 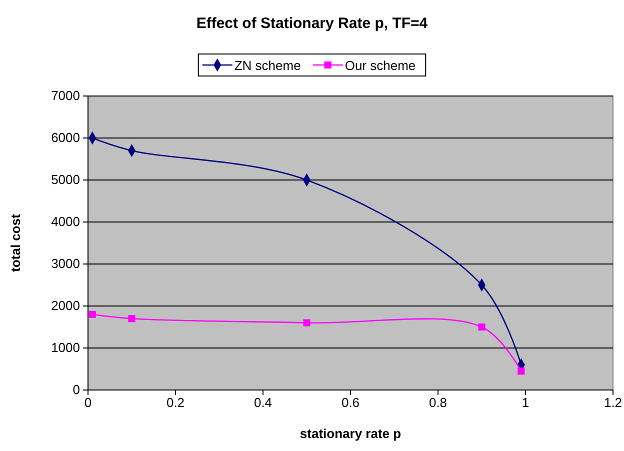 I want to click on x-tick-label: 0.6, so click(x=350, y=402).